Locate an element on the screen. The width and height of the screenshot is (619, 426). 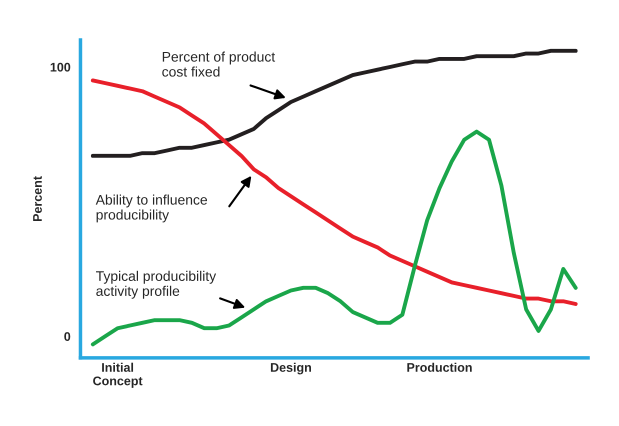
x-tick-label: Production is located at coordinates (439, 367).